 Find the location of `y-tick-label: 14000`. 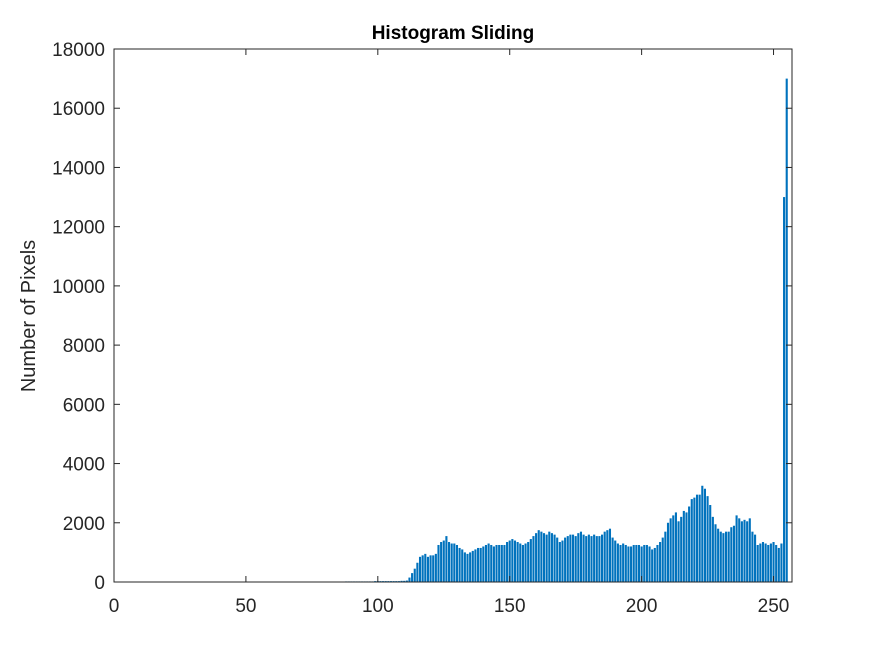

y-tick-label: 14000 is located at coordinates (78, 168).